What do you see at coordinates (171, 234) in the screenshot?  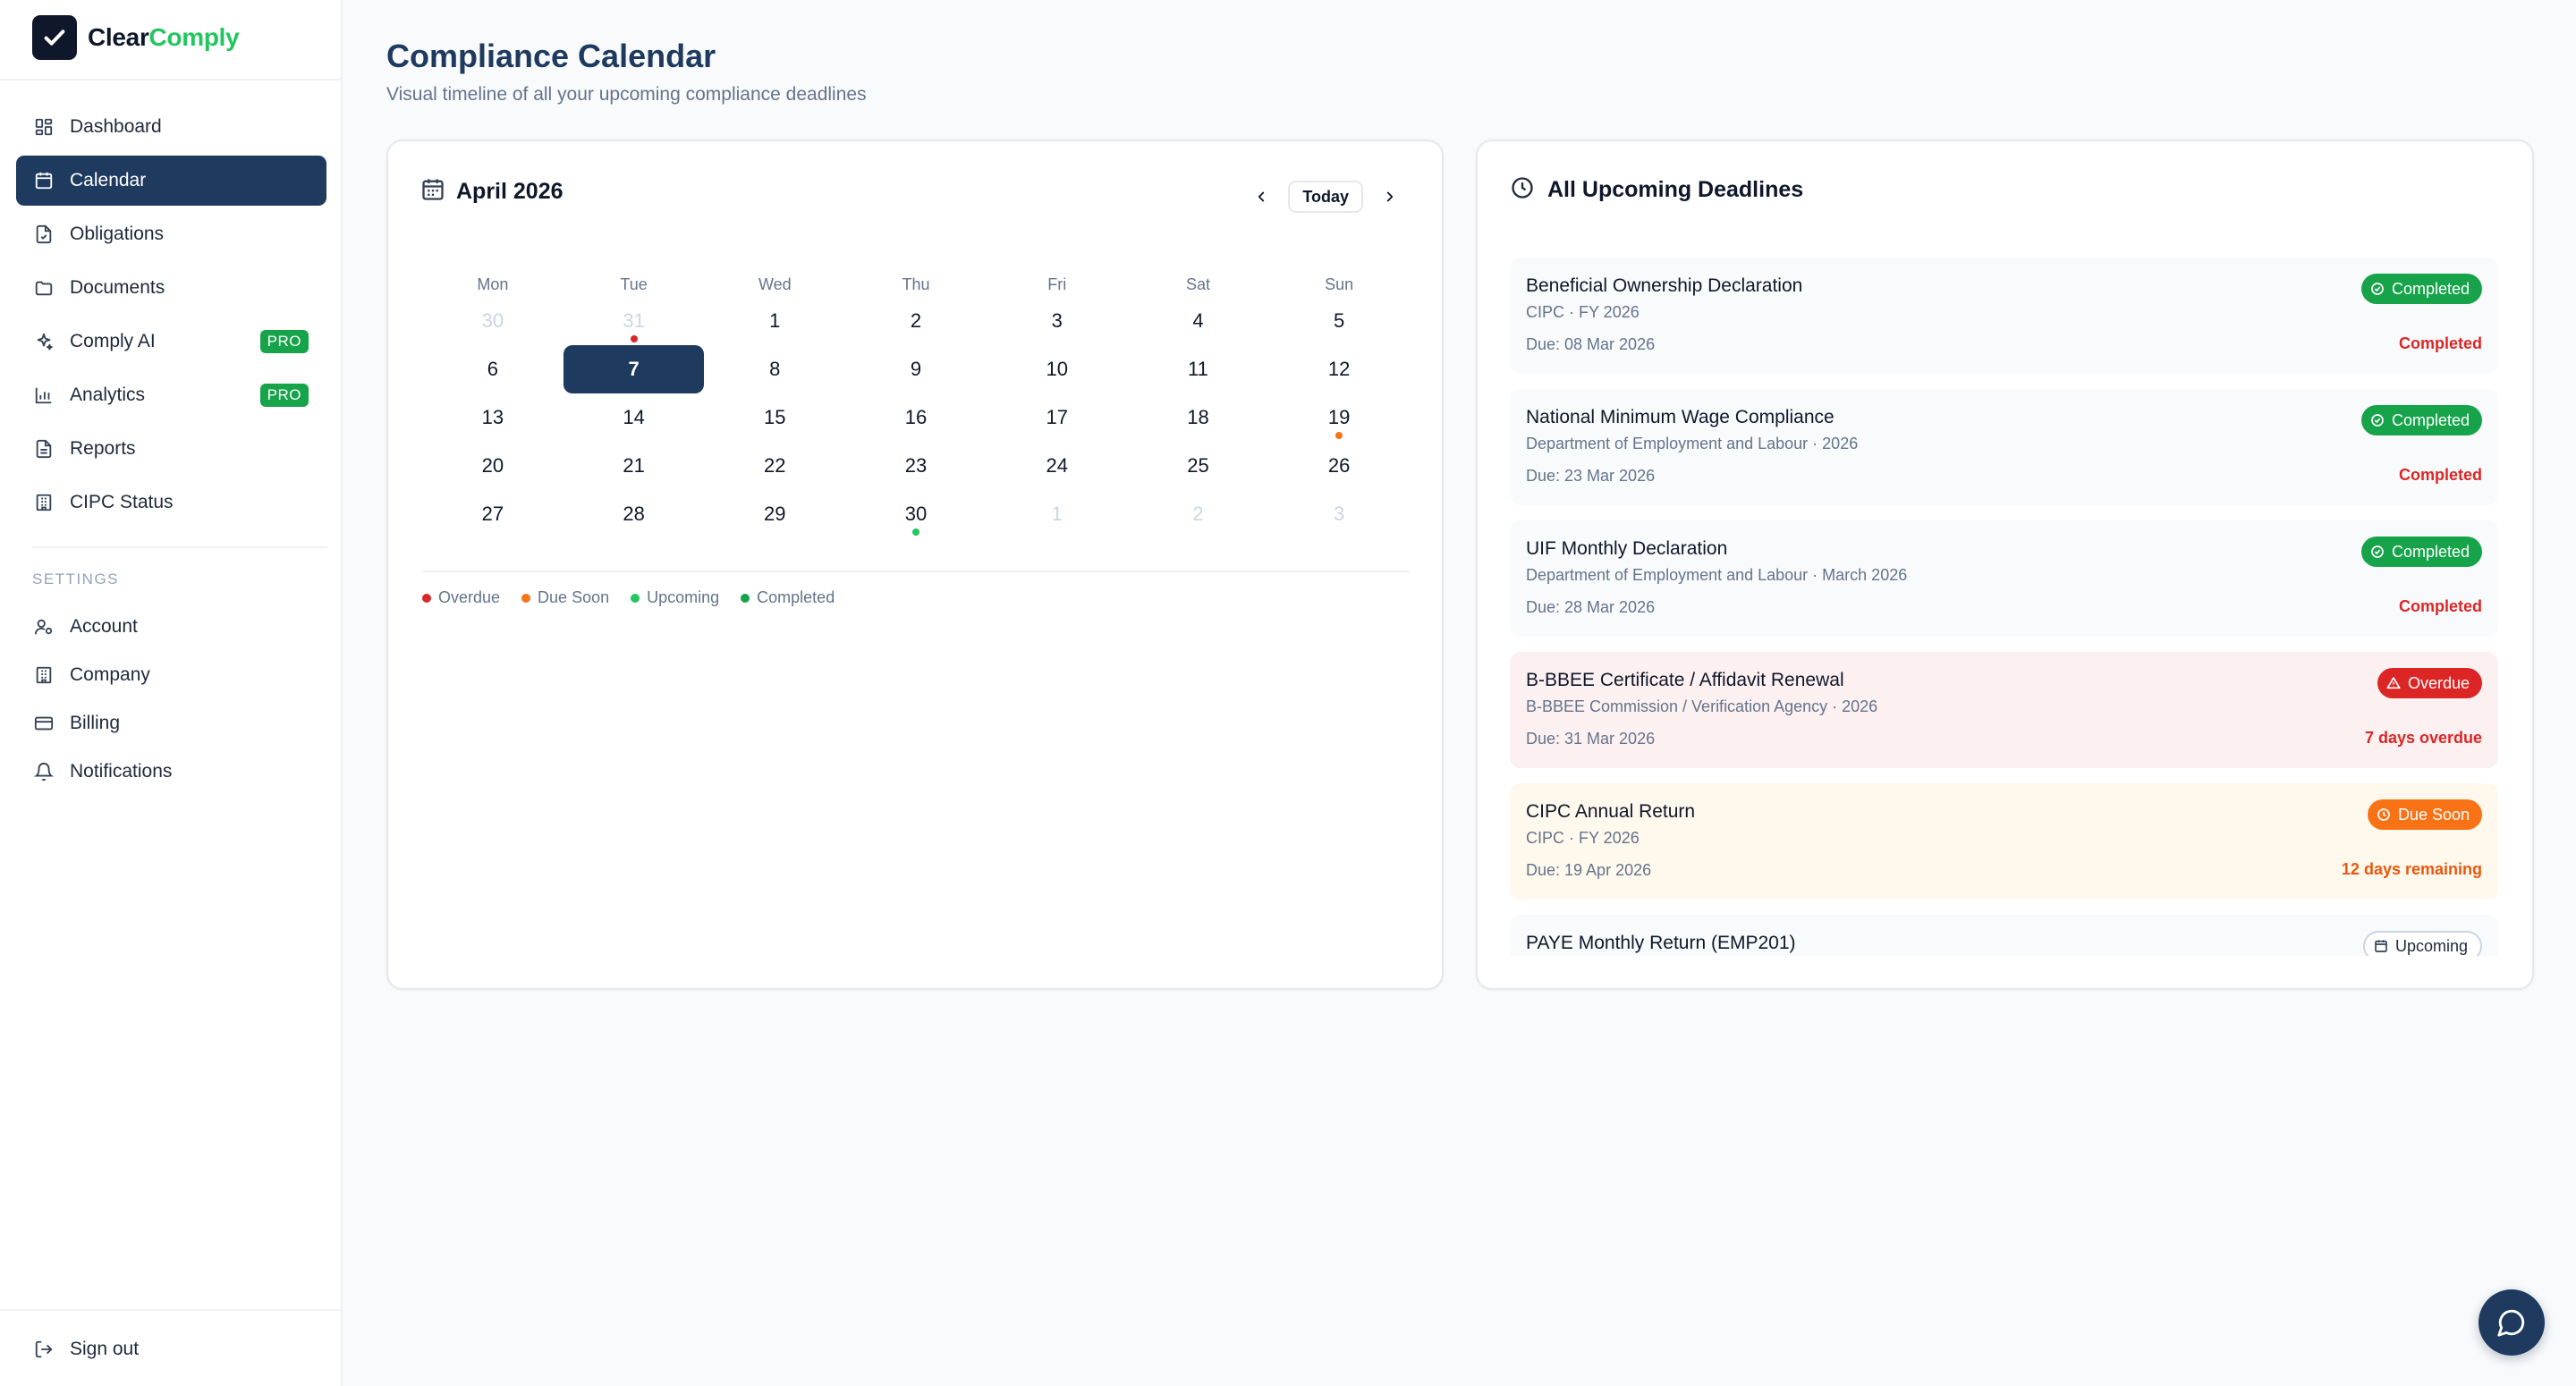 I see `sidebar-item-obligations: Obligations` at bounding box center [171, 234].